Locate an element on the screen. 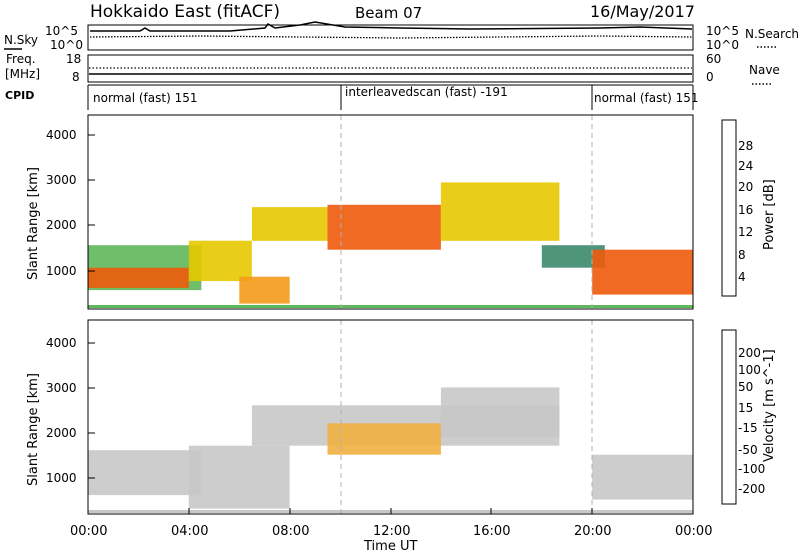 This screenshot has width=800, height=554. velocity-cbar-tick-neg200: -200 is located at coordinates (751, 489).